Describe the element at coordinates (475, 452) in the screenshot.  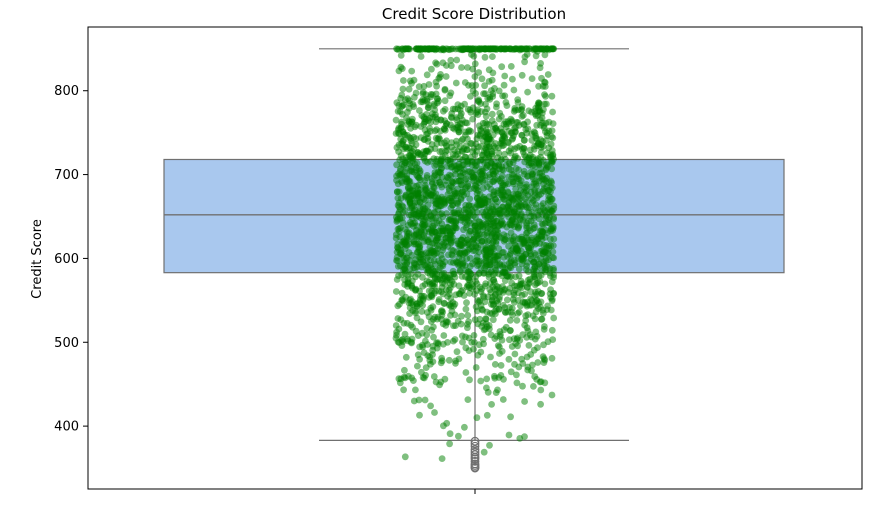
I see `outlier-point` at that location.